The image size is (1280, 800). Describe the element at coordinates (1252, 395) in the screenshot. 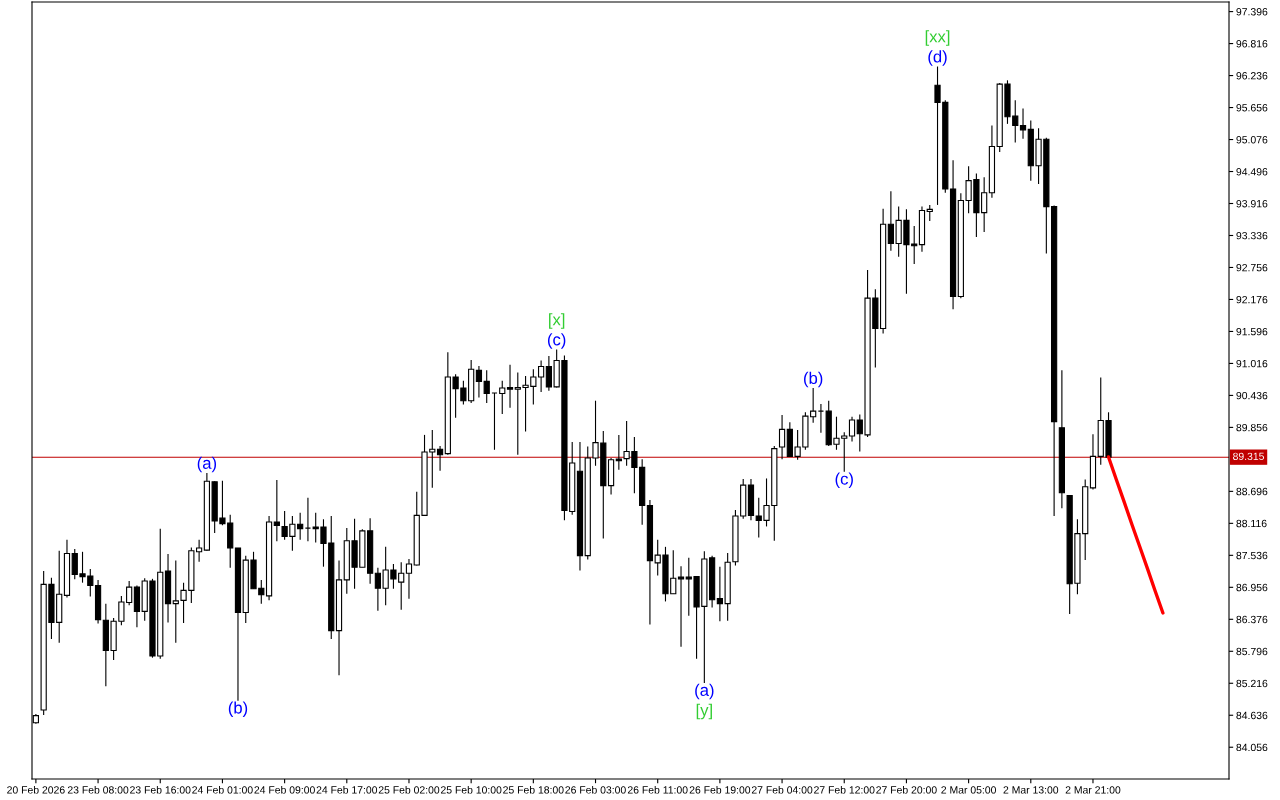

I see `y-tick-label: 90.436` at that location.